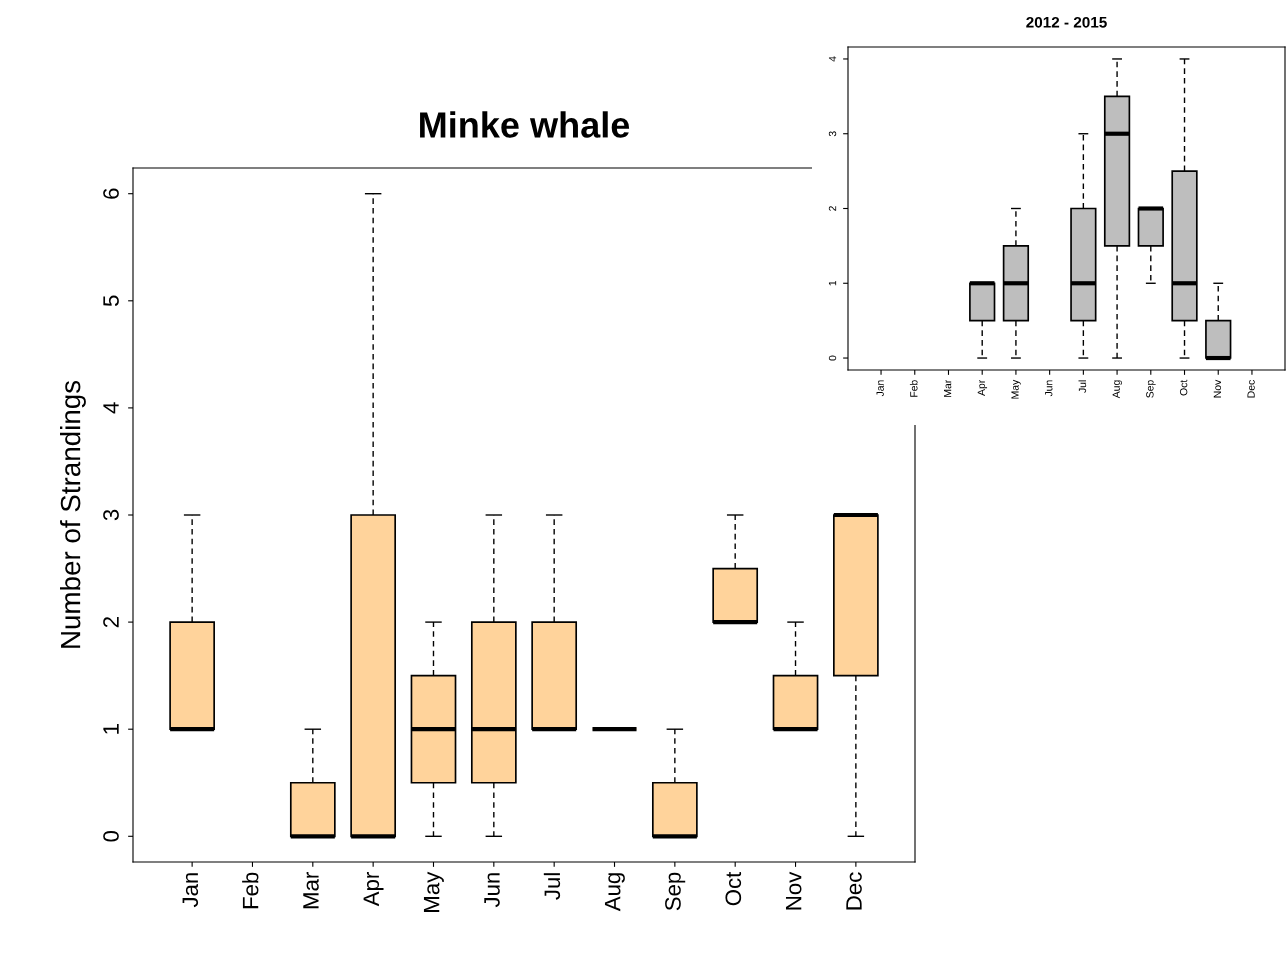 The image size is (1288, 954). What do you see at coordinates (111, 193) in the screenshot?
I see `y-tick-label: 6` at bounding box center [111, 193].